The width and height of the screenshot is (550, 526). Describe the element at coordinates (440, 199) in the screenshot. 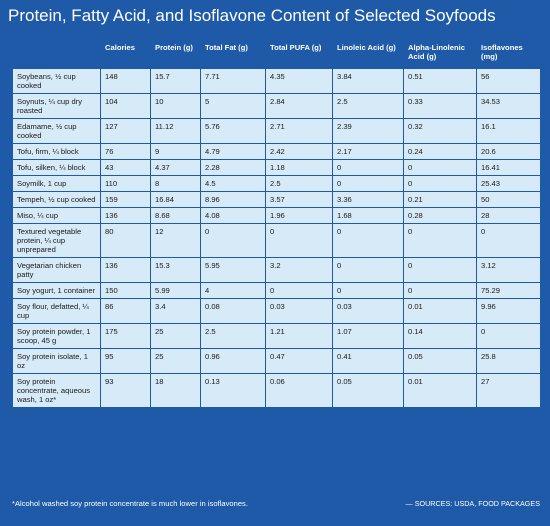

I see `table-cell: 0.21` at that location.